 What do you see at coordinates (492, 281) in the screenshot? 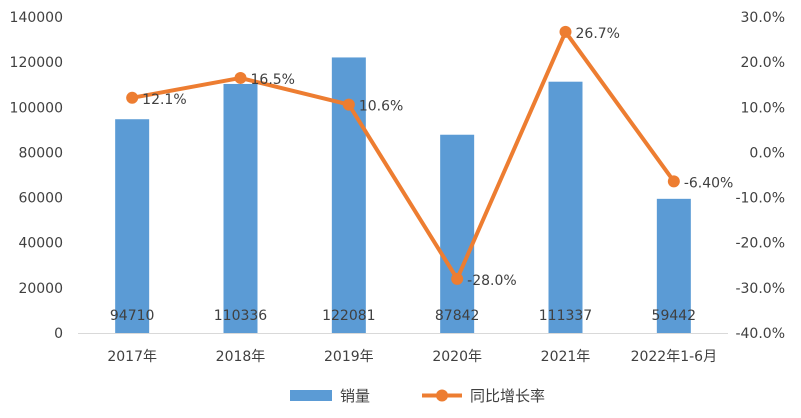
I see `line-value-label: -28.0%` at bounding box center [492, 281].